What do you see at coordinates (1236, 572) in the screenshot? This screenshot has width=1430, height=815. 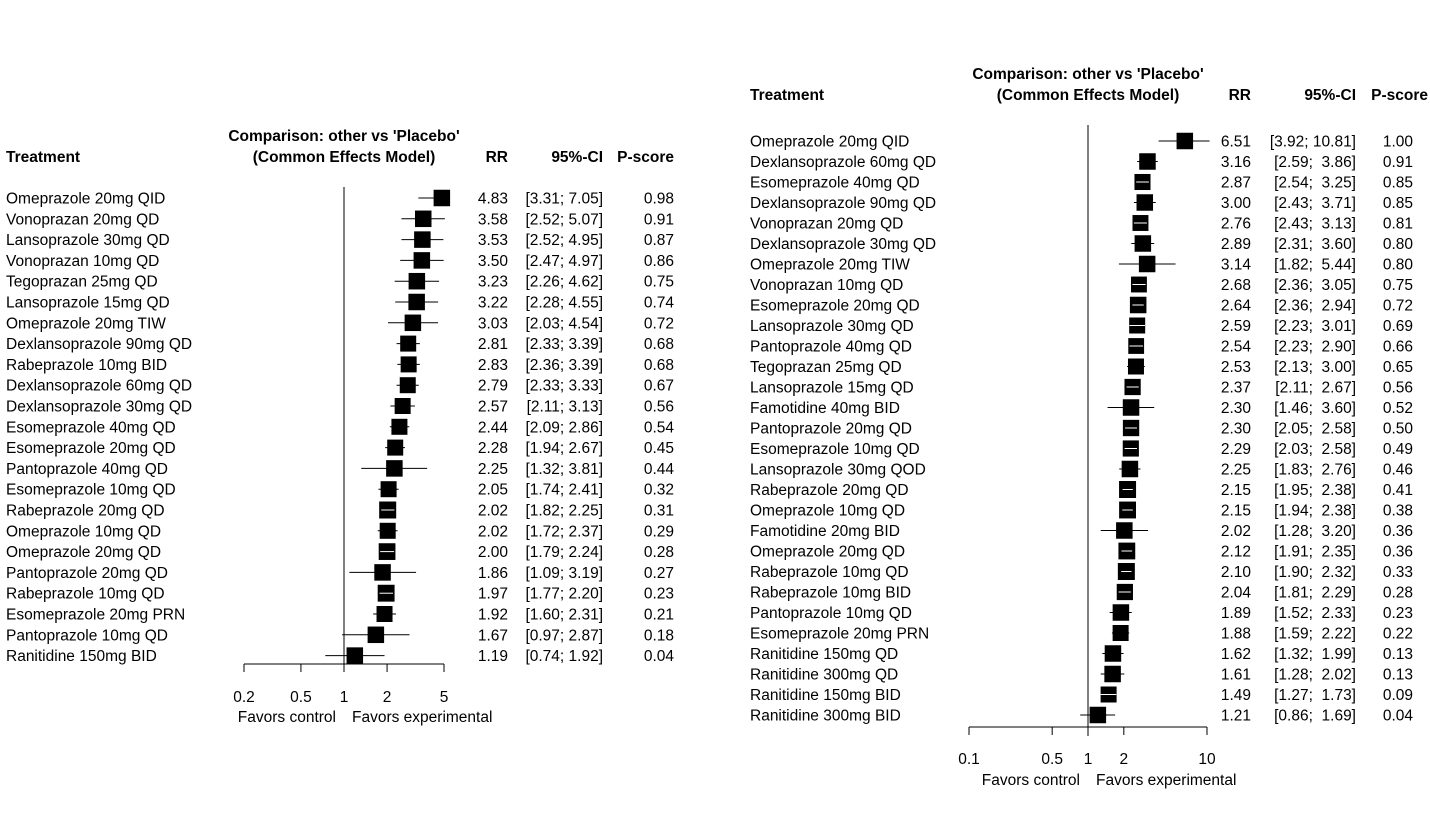 I see `right-rr-value: 2.10` at bounding box center [1236, 572].